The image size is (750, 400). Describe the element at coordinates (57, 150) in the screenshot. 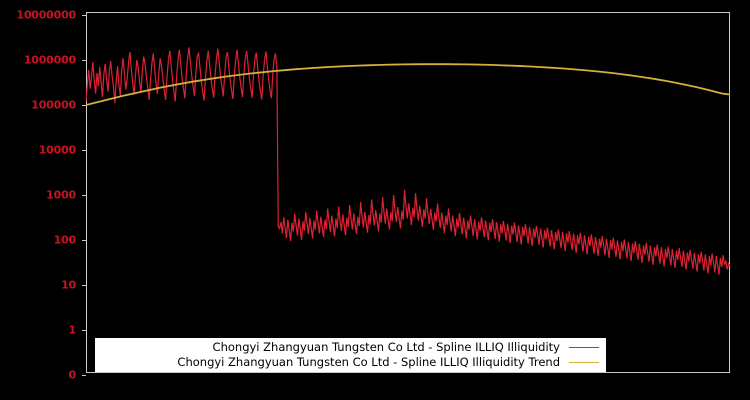

I see `y-axis-tick-label: 10000` at that location.